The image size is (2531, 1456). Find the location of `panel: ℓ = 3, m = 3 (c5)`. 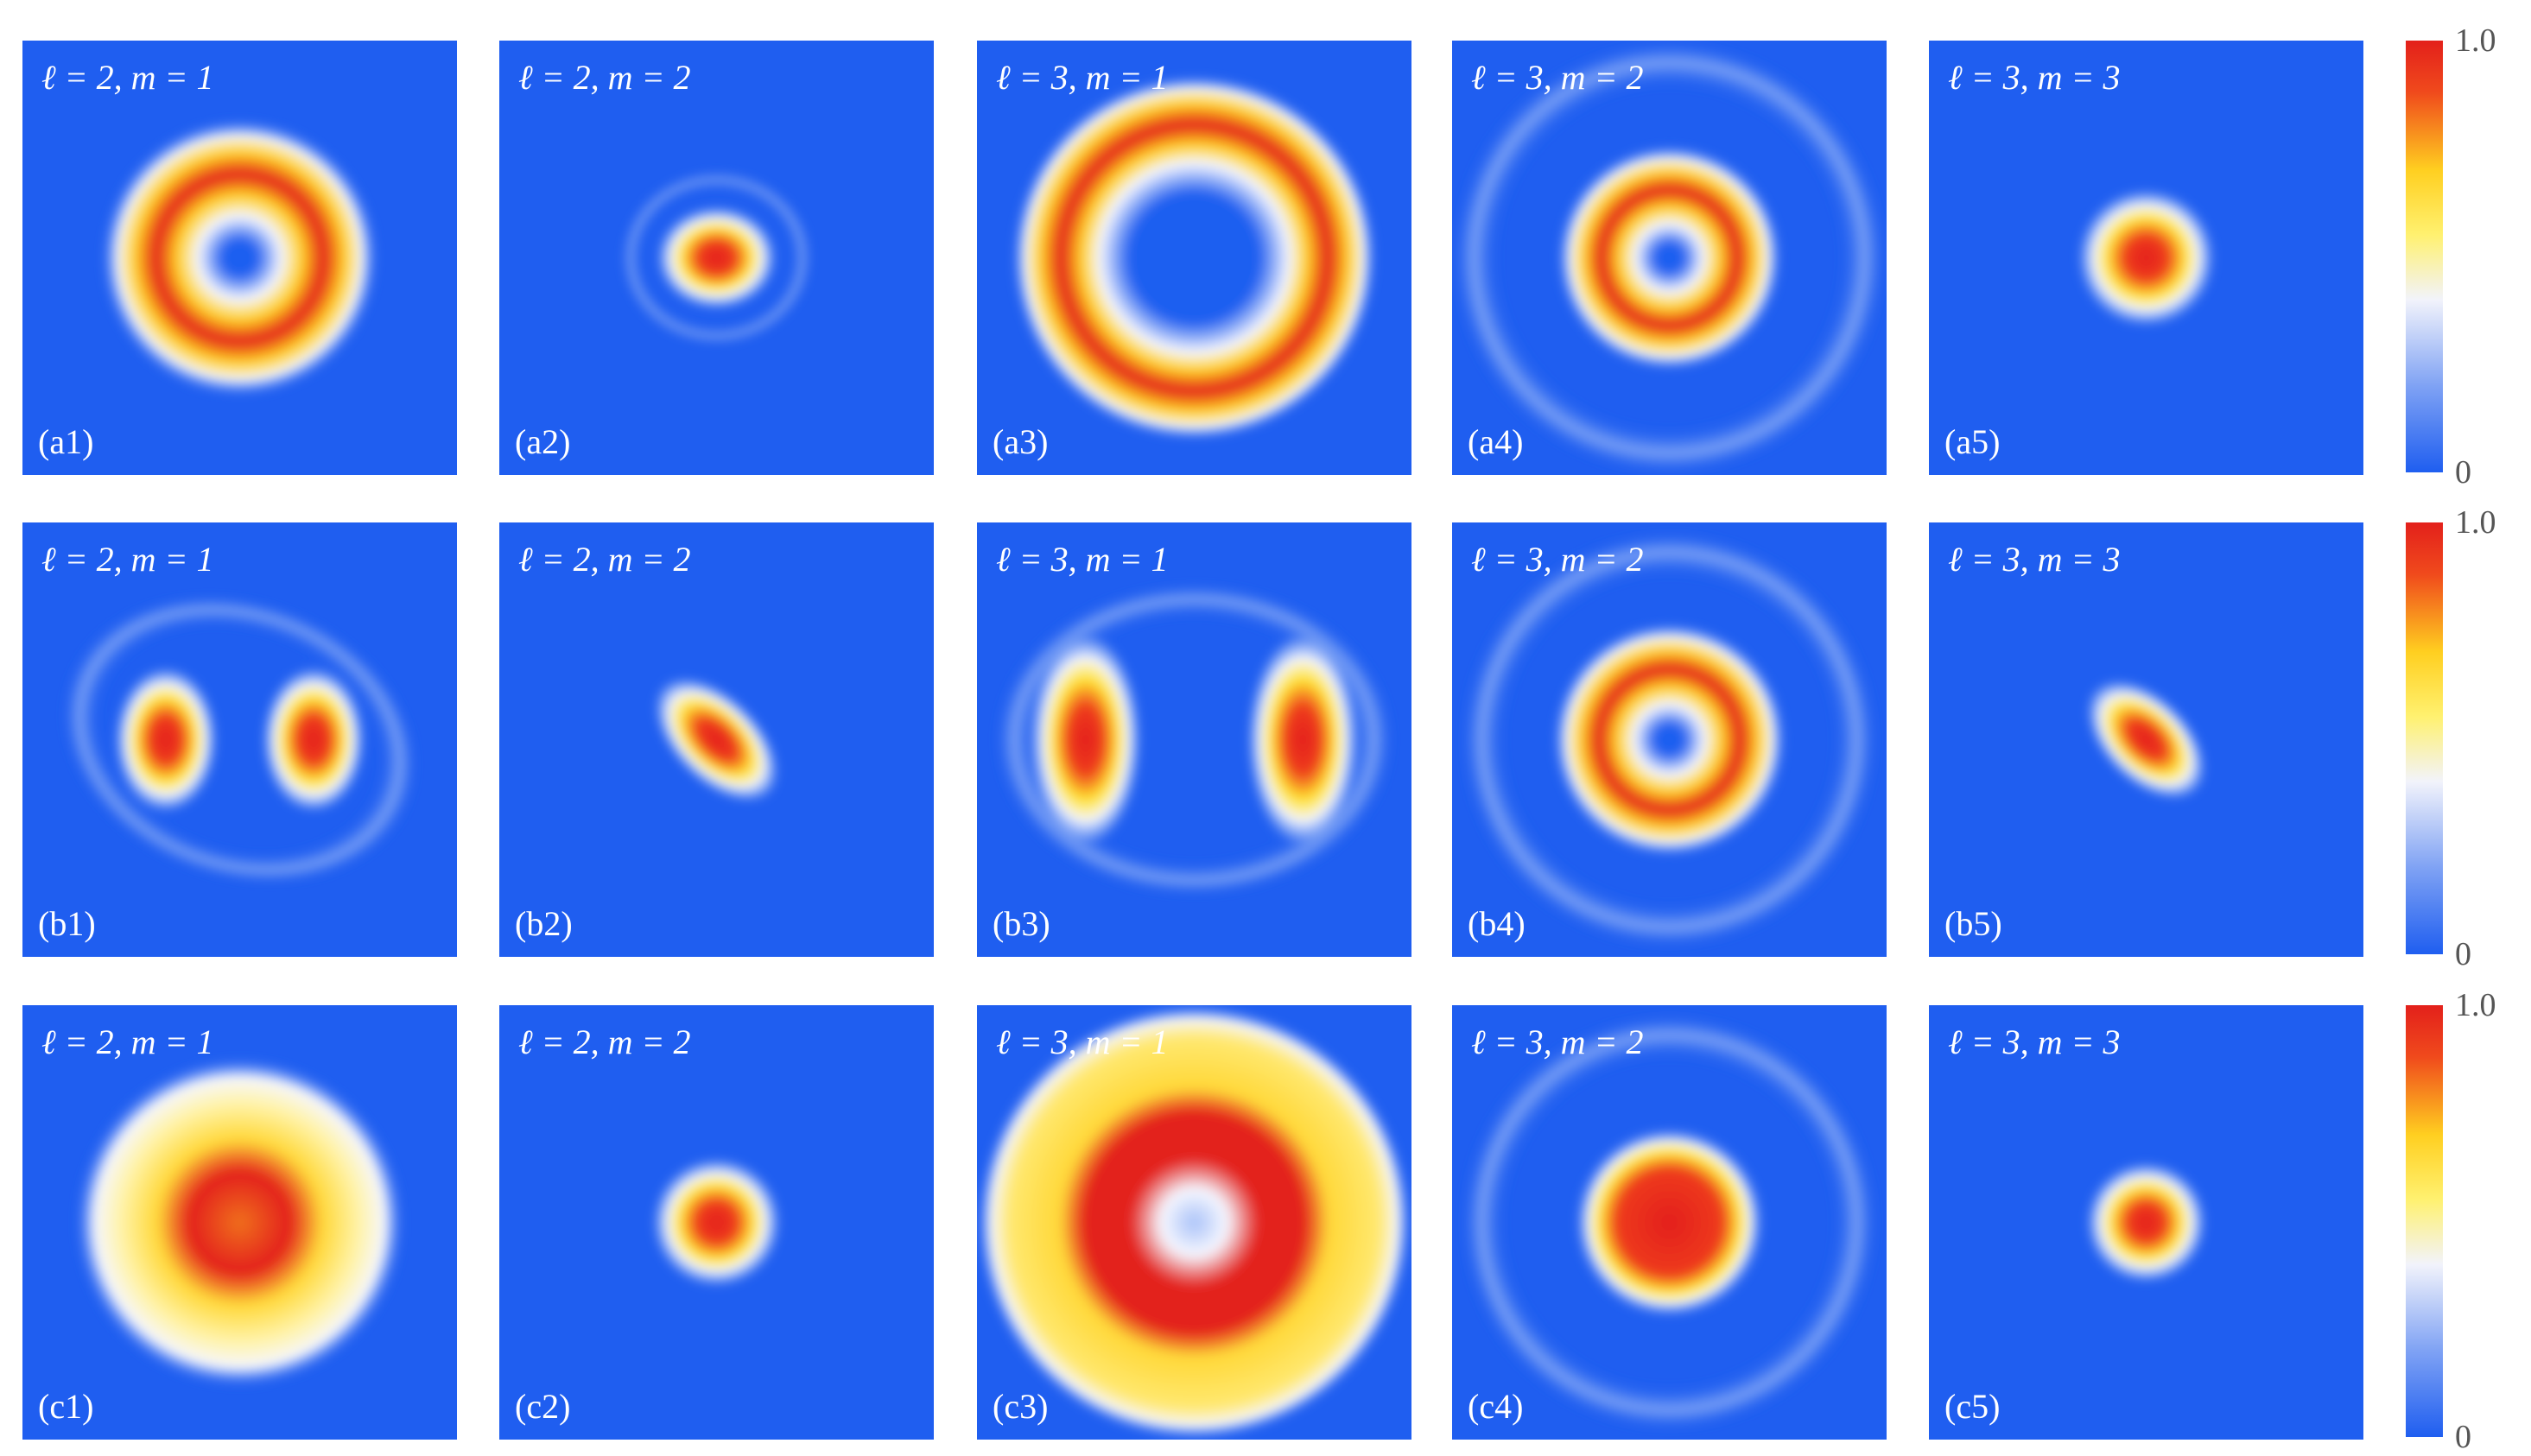

panel: ℓ = 3, m = 3 (c5) is located at coordinates (2146, 1223).